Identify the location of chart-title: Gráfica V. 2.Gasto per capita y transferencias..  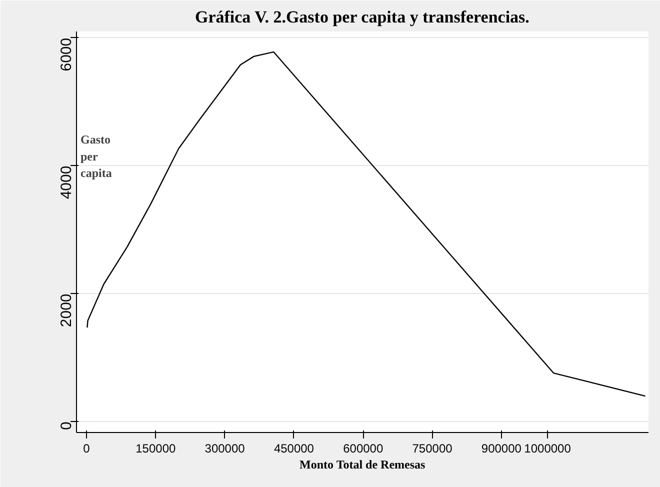
(362, 17).